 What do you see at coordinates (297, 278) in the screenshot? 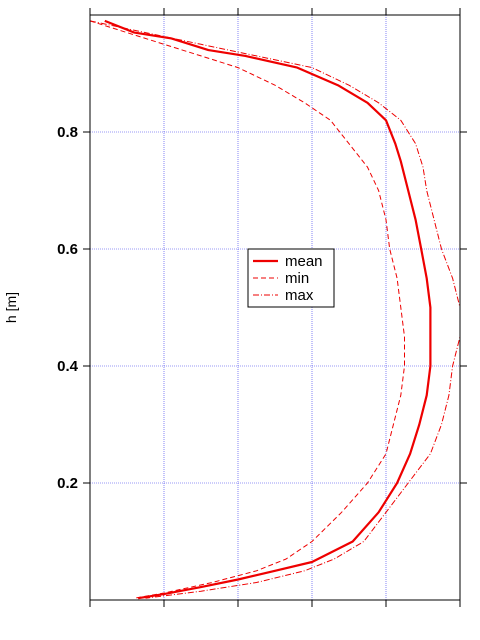
I see `legend-label-min: min` at bounding box center [297, 278].